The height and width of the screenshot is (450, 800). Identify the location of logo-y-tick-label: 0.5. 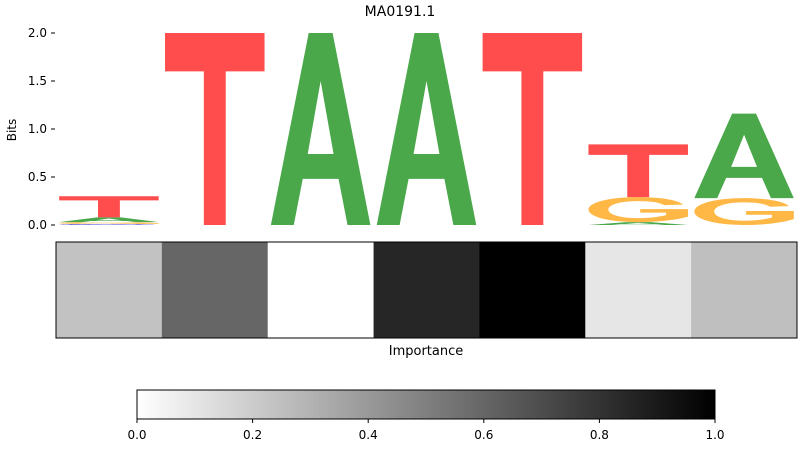
(37, 177).